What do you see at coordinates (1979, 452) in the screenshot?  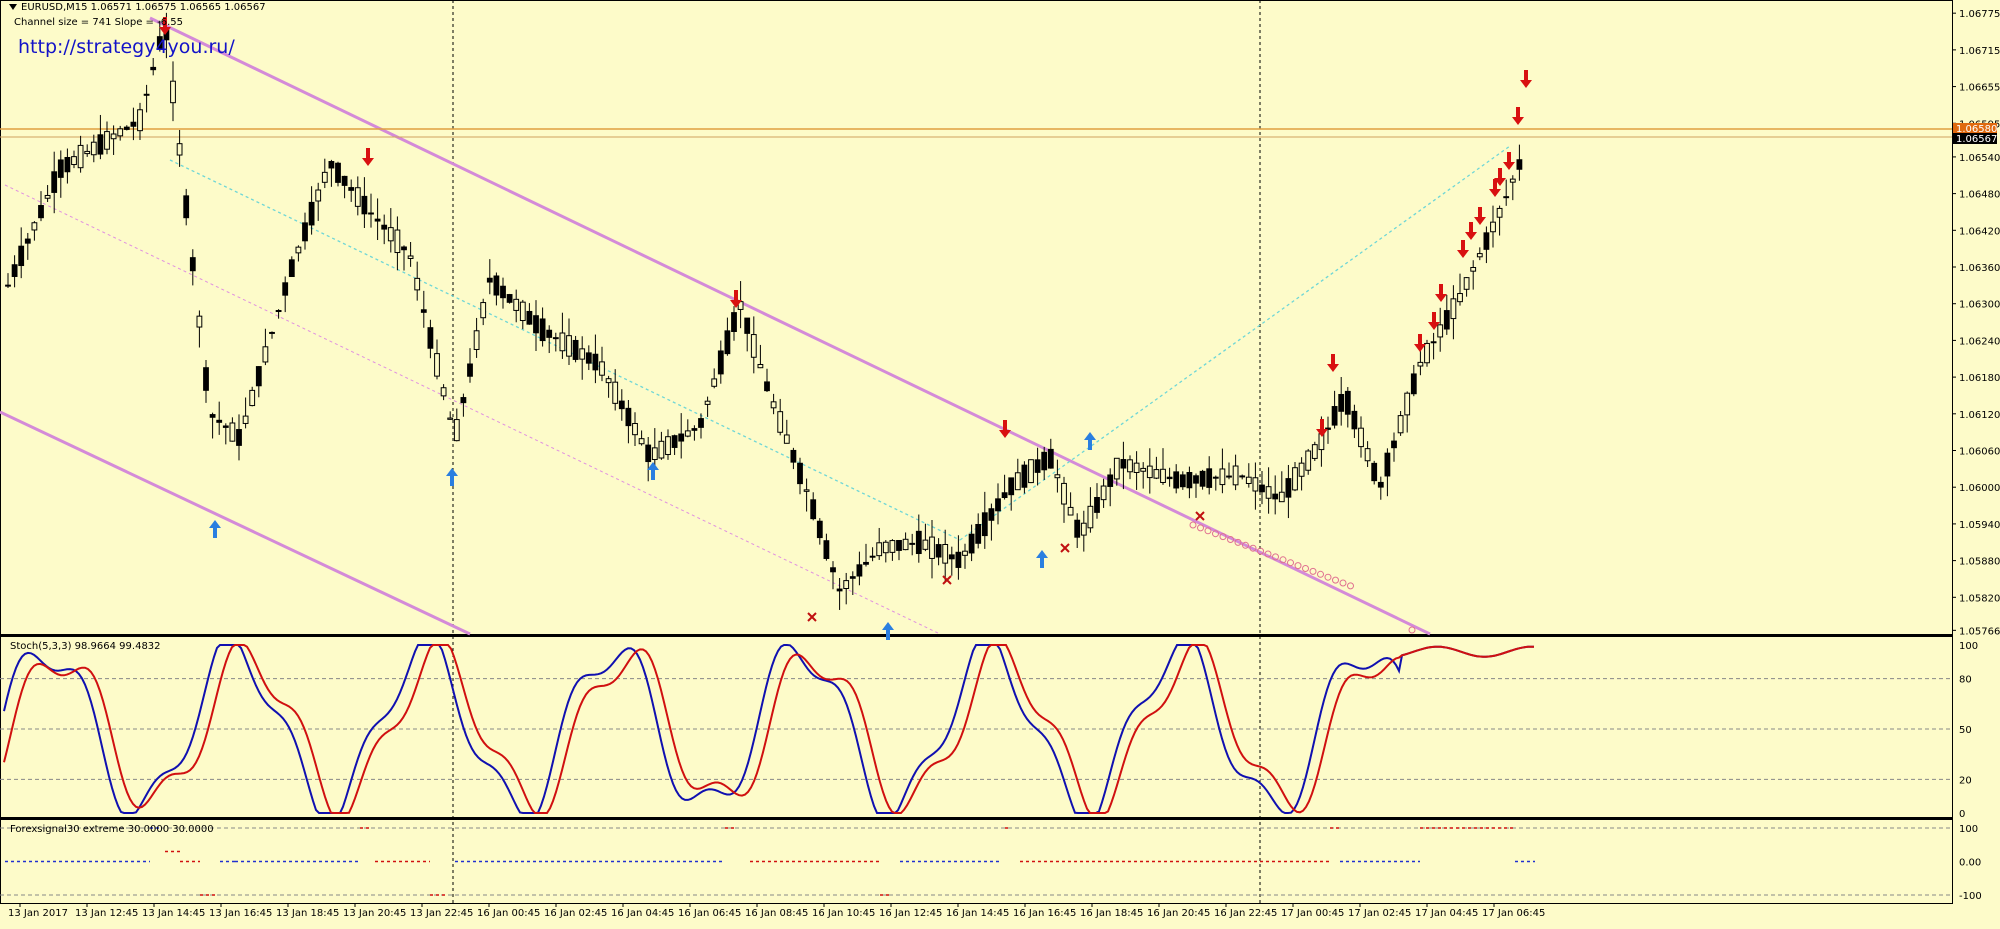 I see `price-axis-label: 1.06060` at bounding box center [1979, 452].